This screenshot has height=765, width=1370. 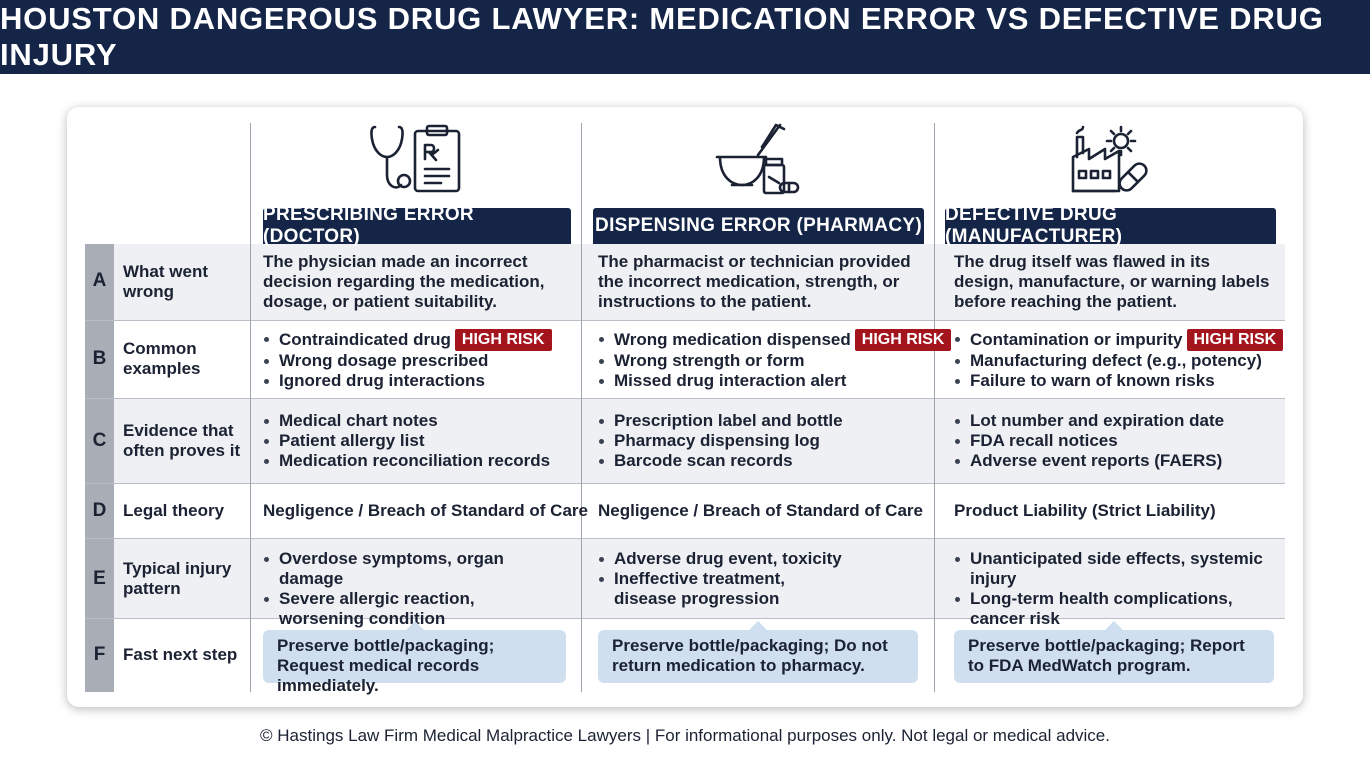 I want to click on list-item: Manufacturing defect (e.g., potency), so click(x=1119, y=361).